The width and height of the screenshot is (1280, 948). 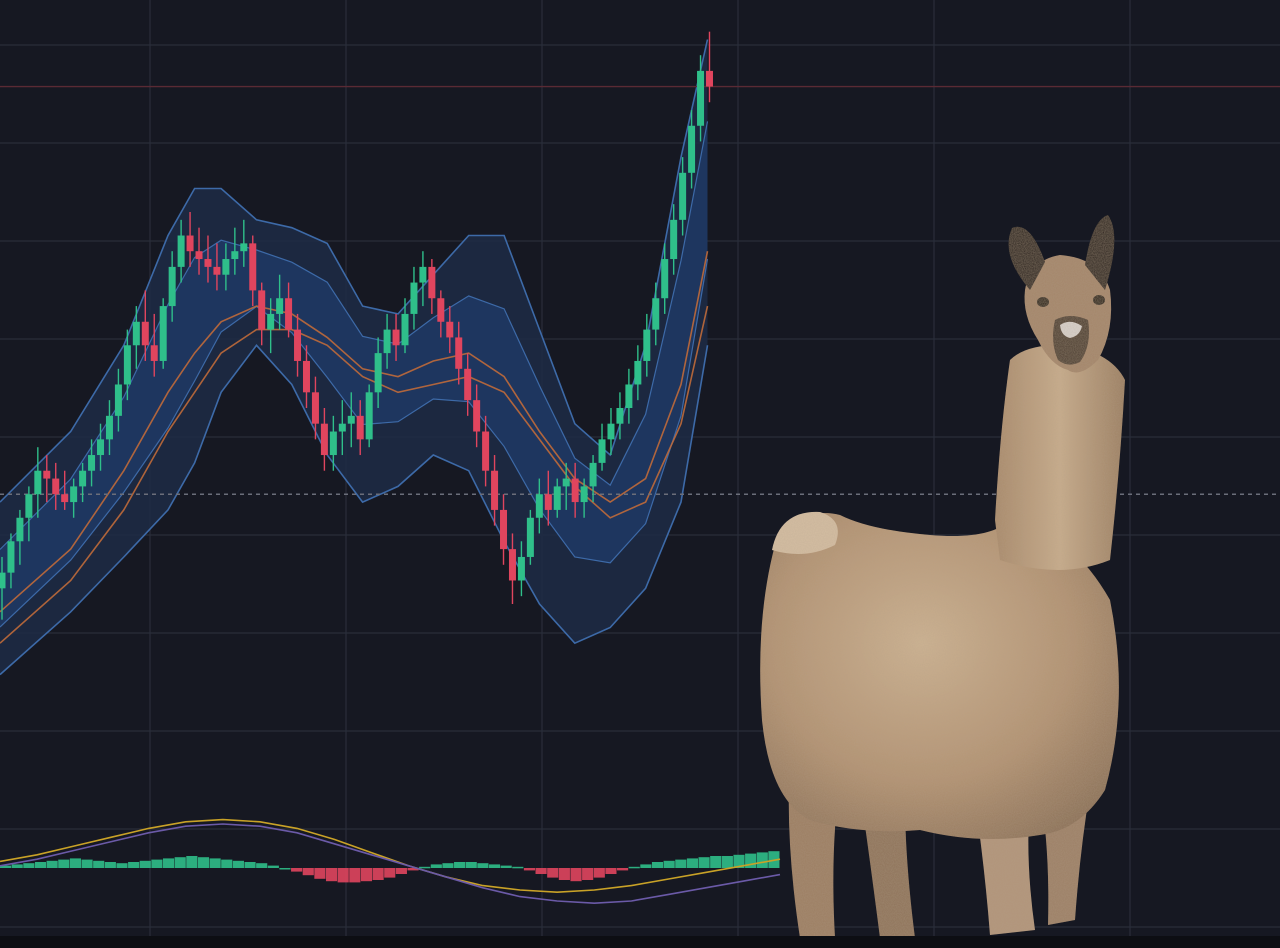 What do you see at coordinates (390, 856) in the screenshot?
I see `macd-line` at bounding box center [390, 856].